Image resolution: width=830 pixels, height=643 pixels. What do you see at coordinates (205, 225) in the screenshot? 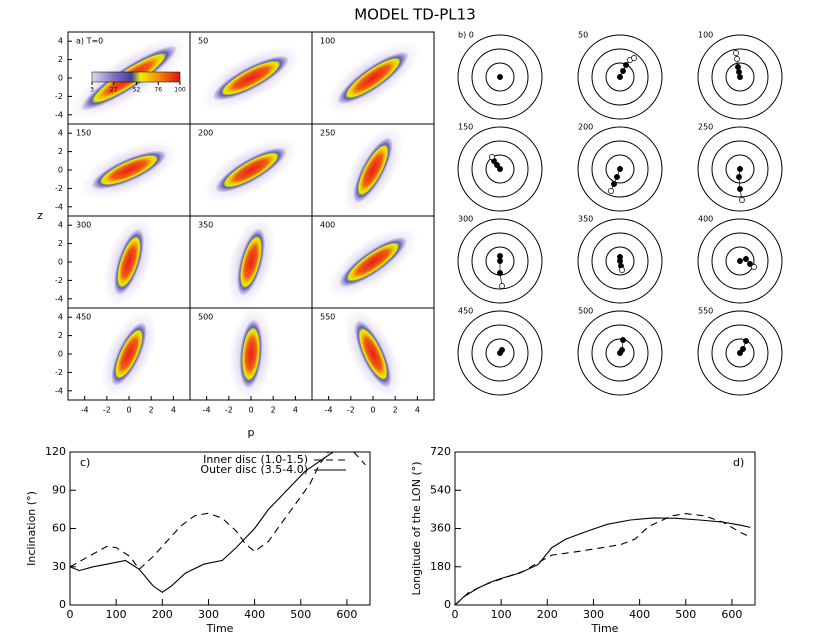
I see `panel-label: 350` at bounding box center [205, 225].